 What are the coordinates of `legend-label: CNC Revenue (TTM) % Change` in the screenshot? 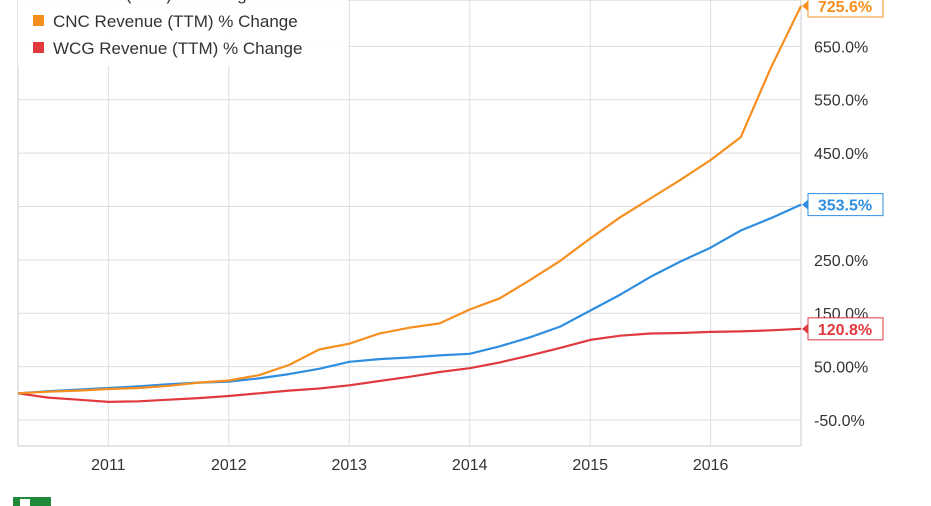 It's located at (175, 21).